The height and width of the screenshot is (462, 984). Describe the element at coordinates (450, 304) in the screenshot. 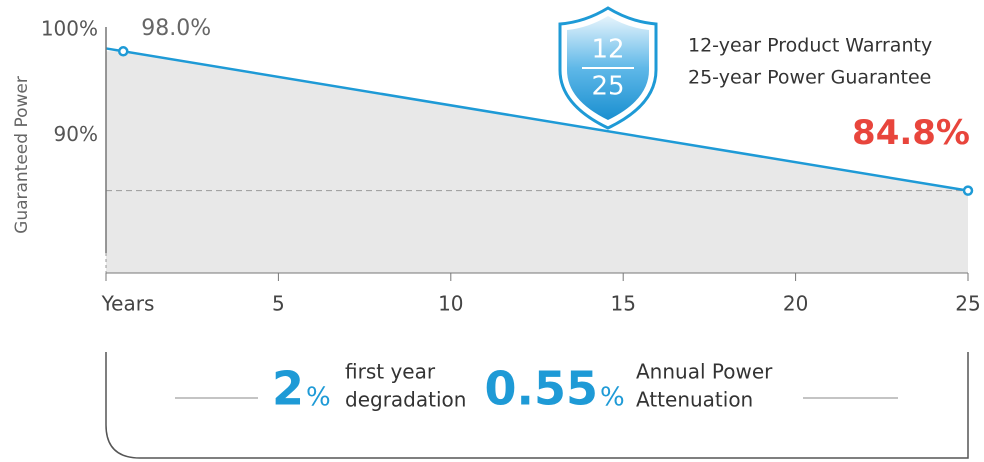

I see `x-tick-label: 10` at that location.